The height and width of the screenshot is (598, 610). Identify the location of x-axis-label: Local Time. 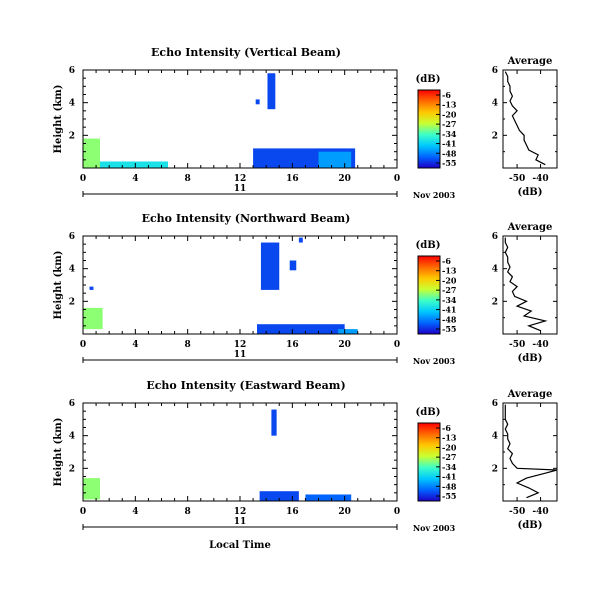
(240, 545).